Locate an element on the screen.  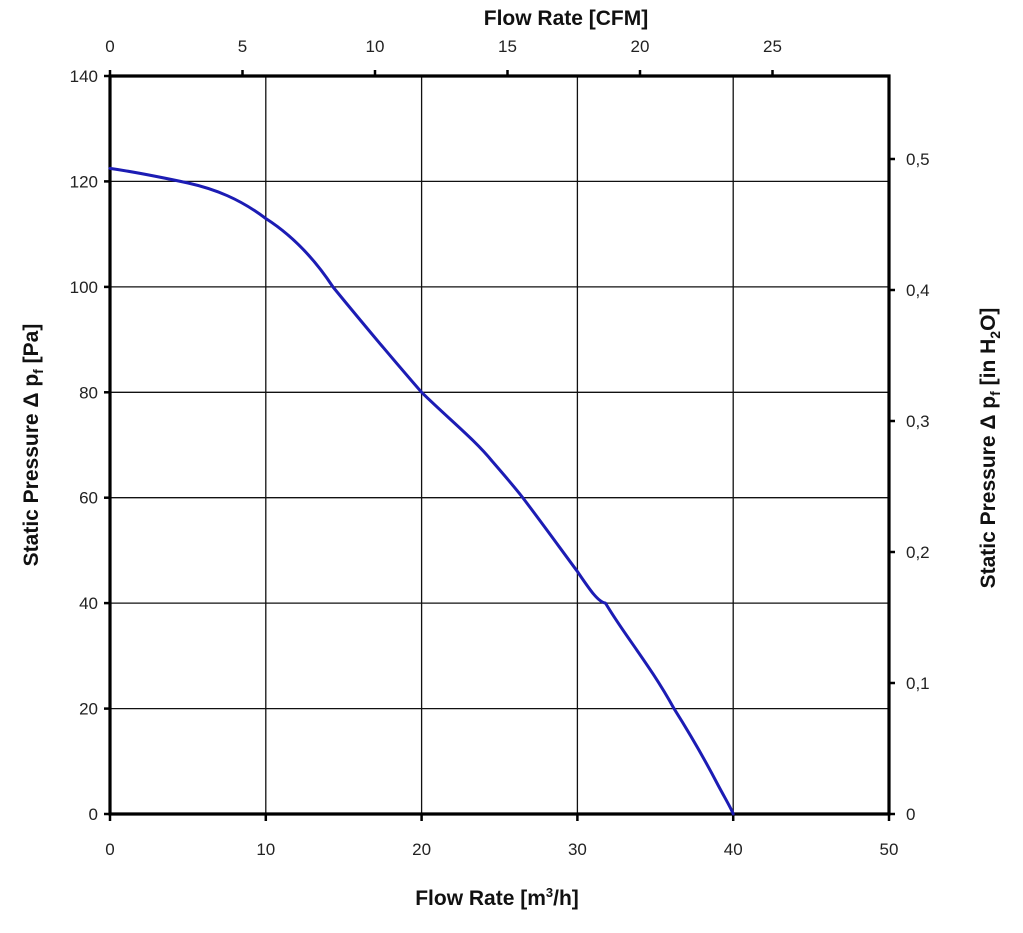
y2-tick-label: 0,4 is located at coordinates (918, 290).